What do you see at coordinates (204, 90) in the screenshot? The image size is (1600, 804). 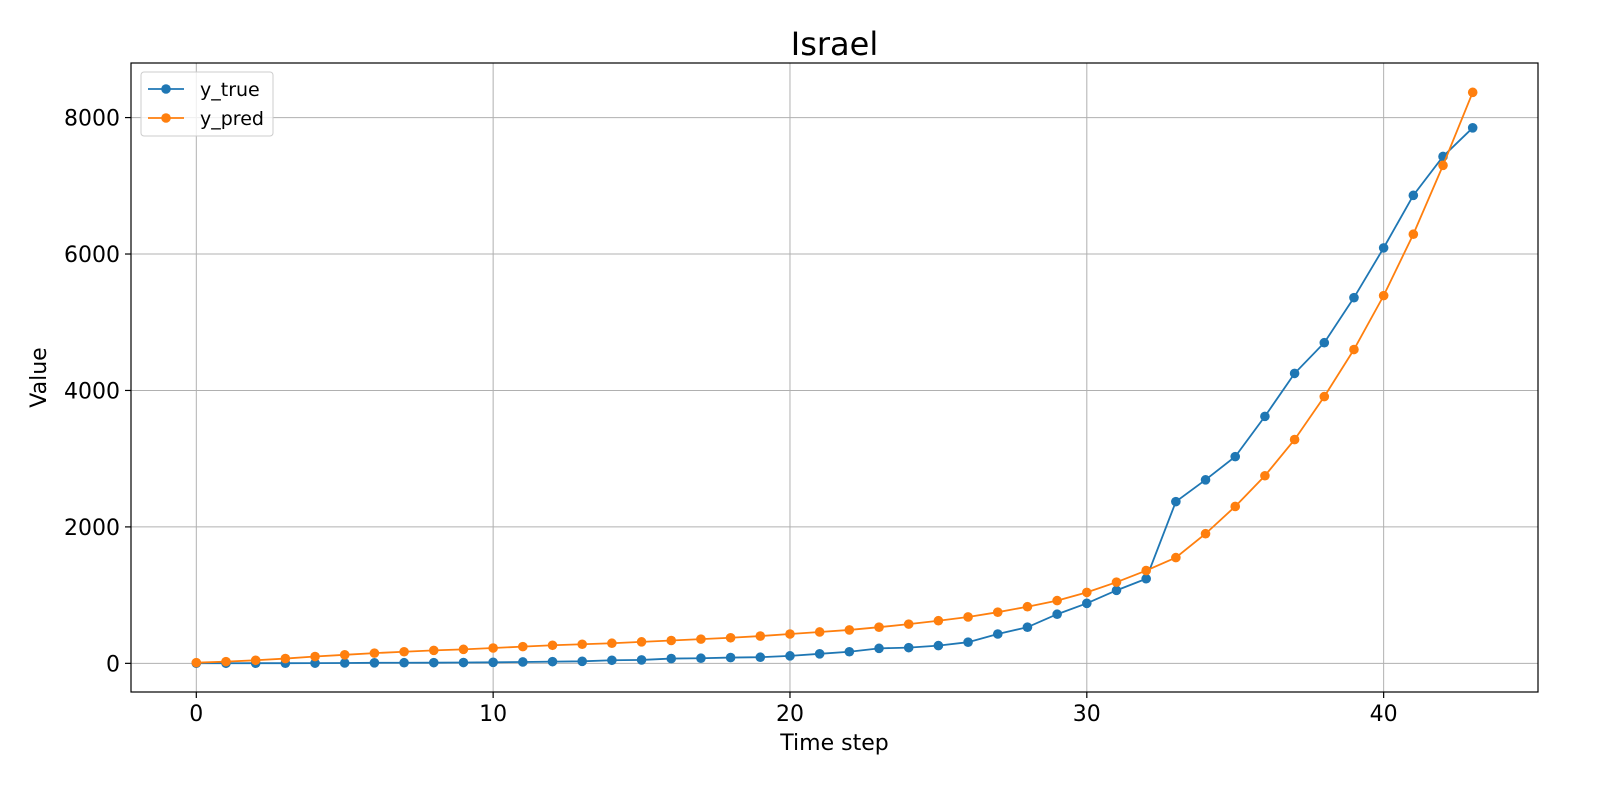 I see `legend-item: y_true` at bounding box center [204, 90].